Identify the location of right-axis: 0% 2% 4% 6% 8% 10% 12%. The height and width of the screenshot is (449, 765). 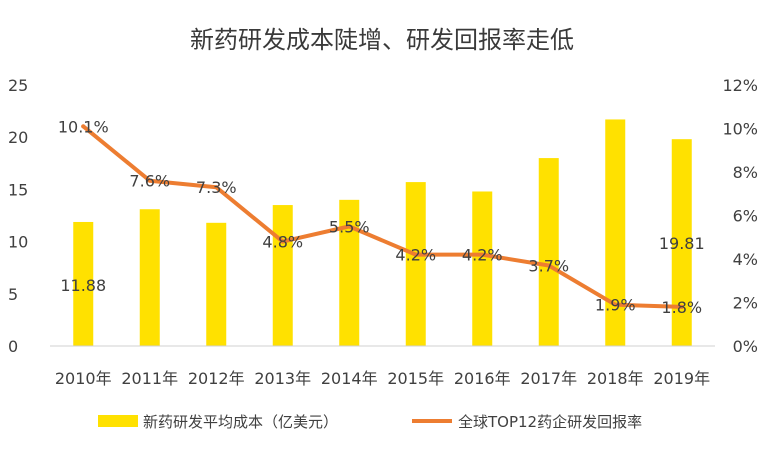
(740, 216).